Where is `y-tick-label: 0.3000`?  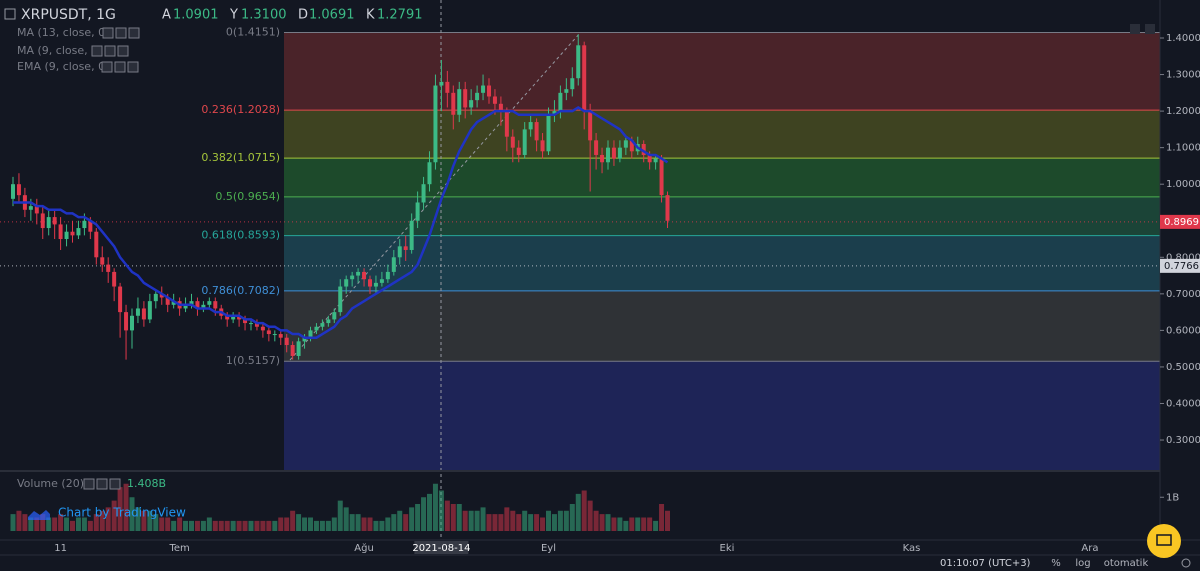 y-tick-label: 0.3000 is located at coordinates (1183, 440).